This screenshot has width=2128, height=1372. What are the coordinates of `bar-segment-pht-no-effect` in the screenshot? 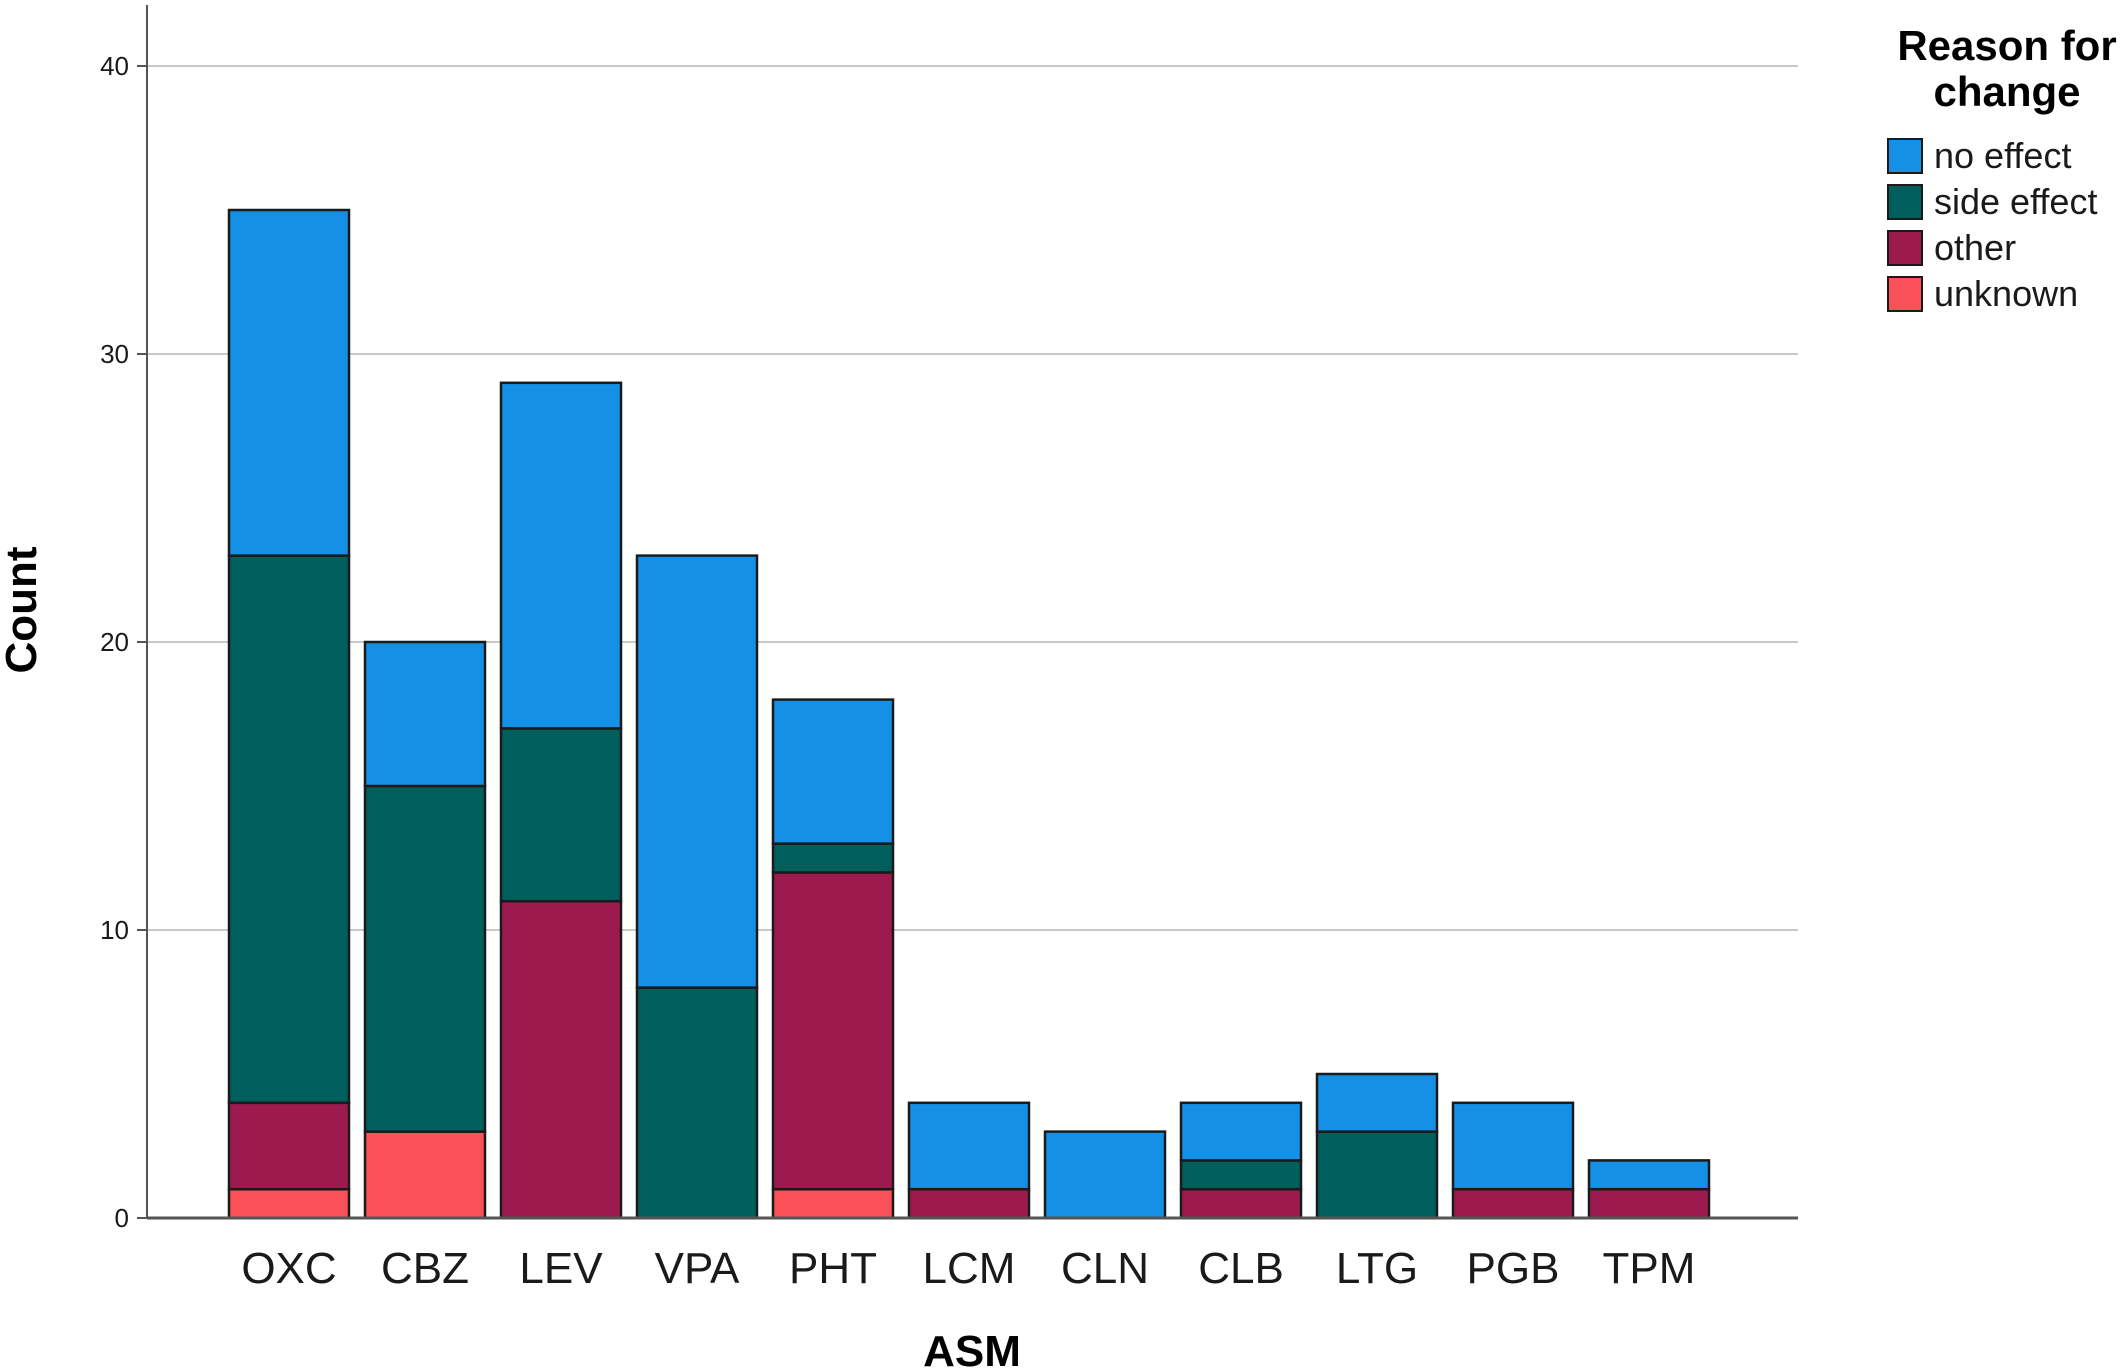 It's located at (833, 771).